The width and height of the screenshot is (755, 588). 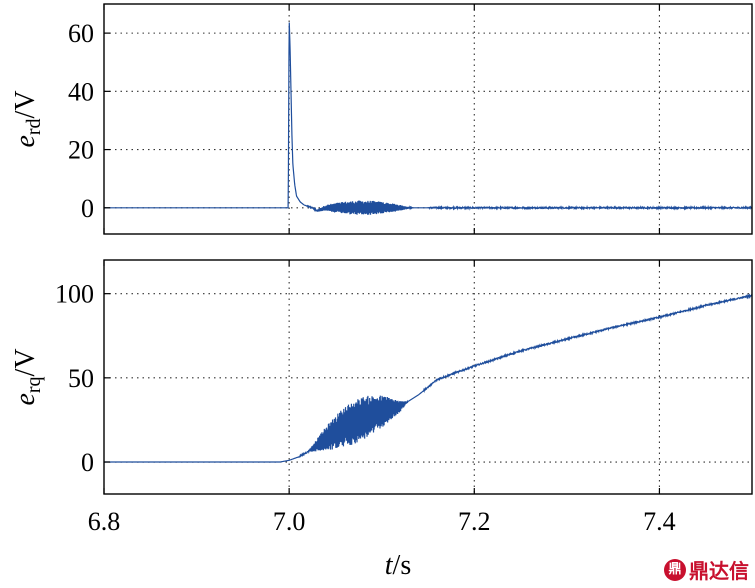 What do you see at coordinates (81, 378) in the screenshot?
I see `y-tick-label-erq-1: 50` at bounding box center [81, 378].